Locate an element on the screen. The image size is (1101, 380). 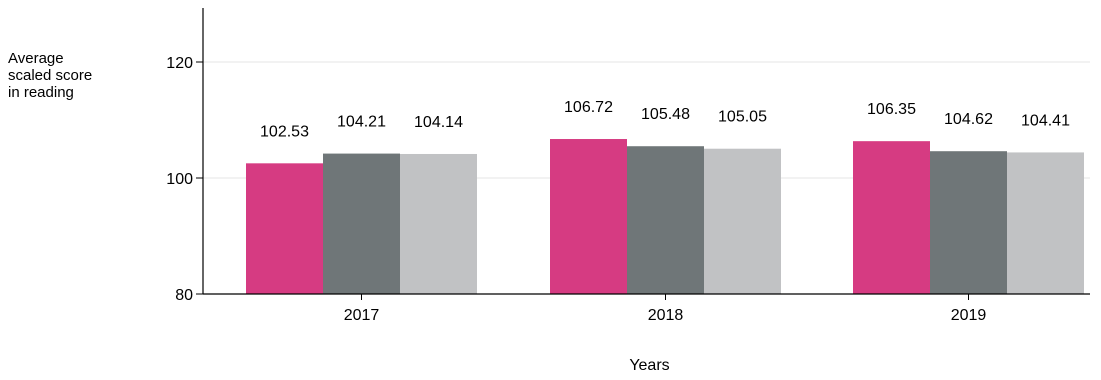
y-axis-label-line: Average is located at coordinates (36, 58).